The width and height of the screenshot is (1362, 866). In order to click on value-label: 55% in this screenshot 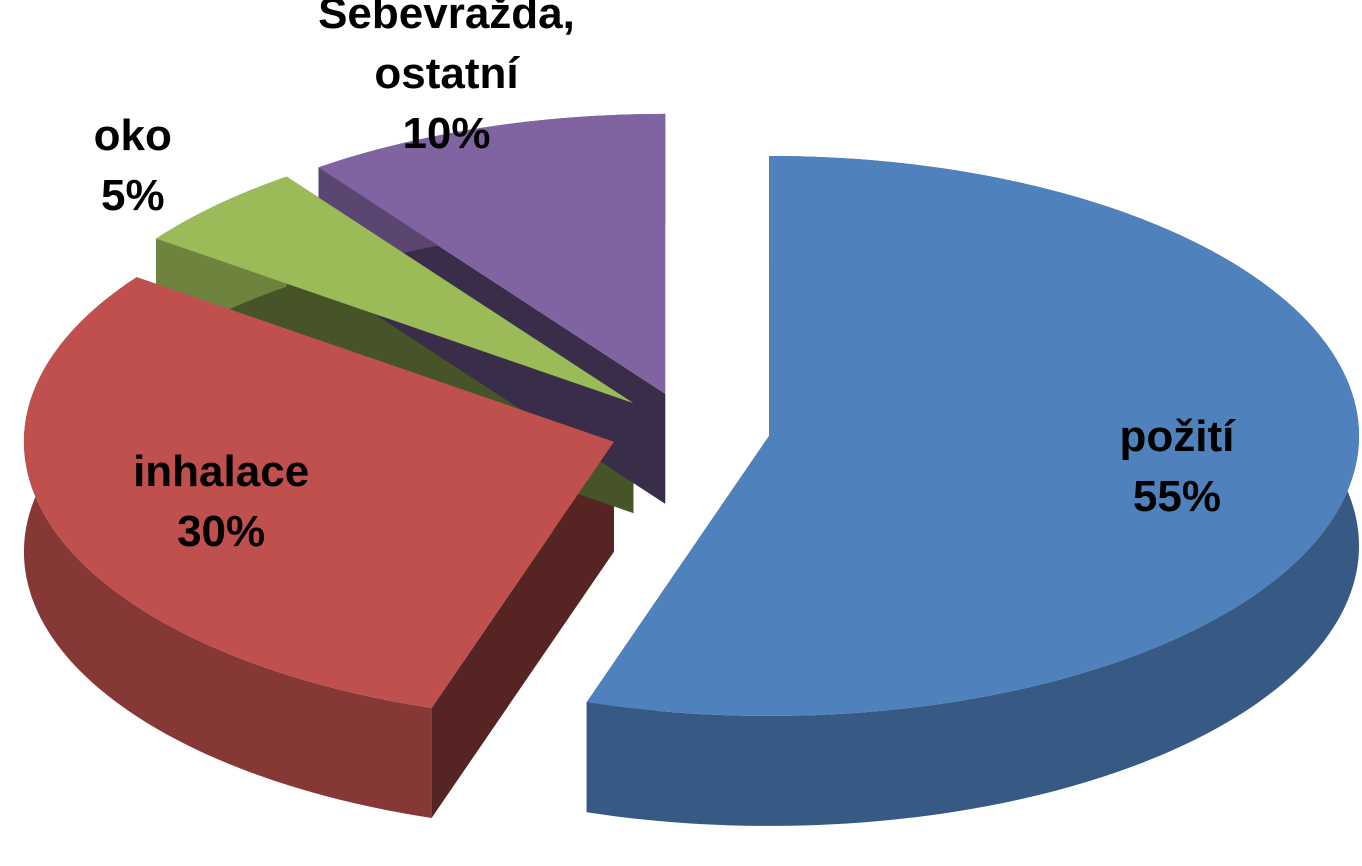, I will do `click(1176, 496)`.